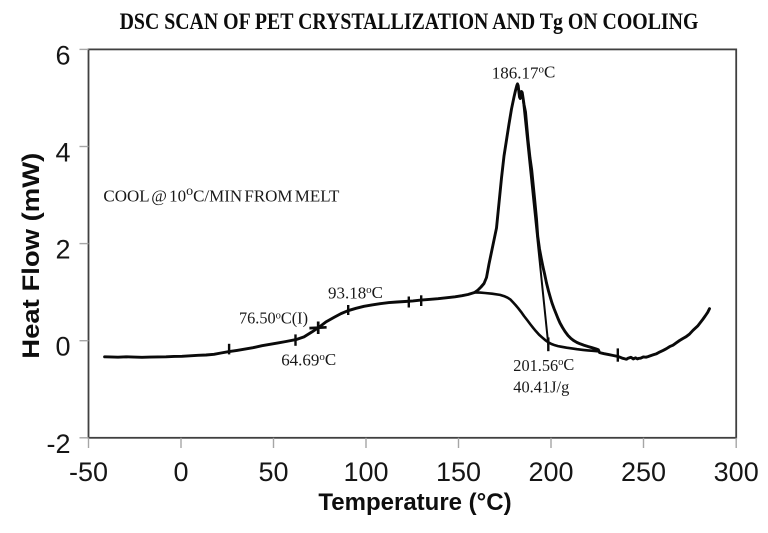 This screenshot has height=533, width=768. Describe the element at coordinates (541, 386) in the screenshot. I see `svg-text: 40.41J/g` at that location.